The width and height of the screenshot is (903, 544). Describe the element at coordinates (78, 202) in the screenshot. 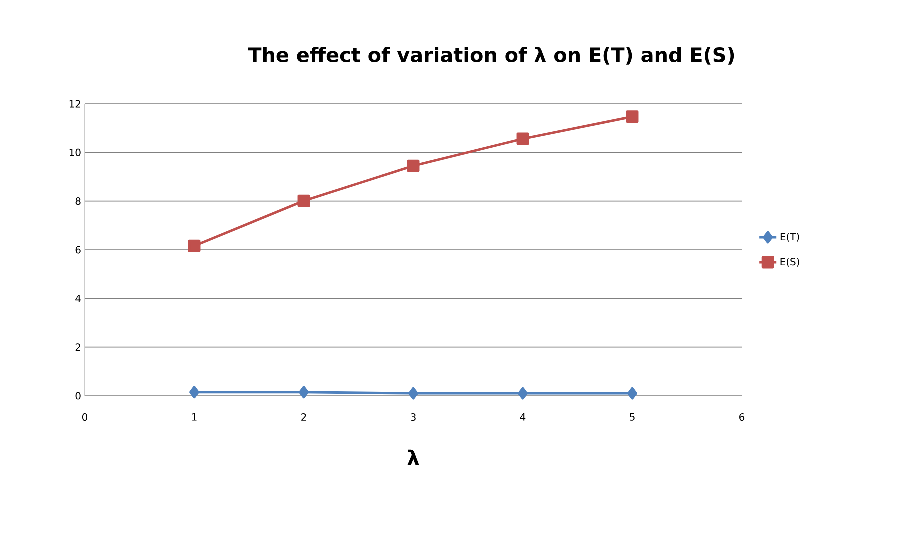

I see `y-tick-label: 8` at that location.